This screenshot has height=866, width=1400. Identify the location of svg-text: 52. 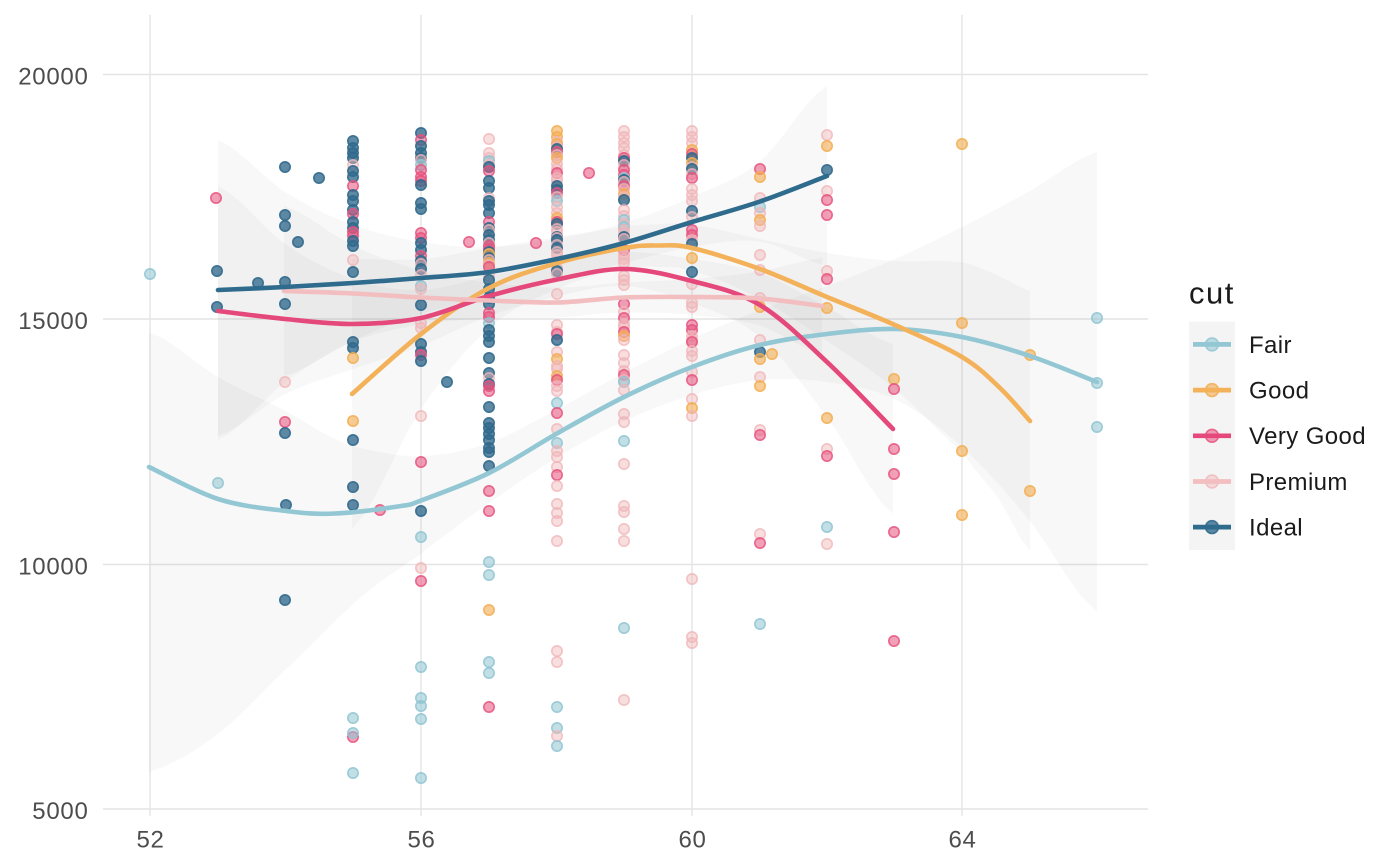
(150, 840).